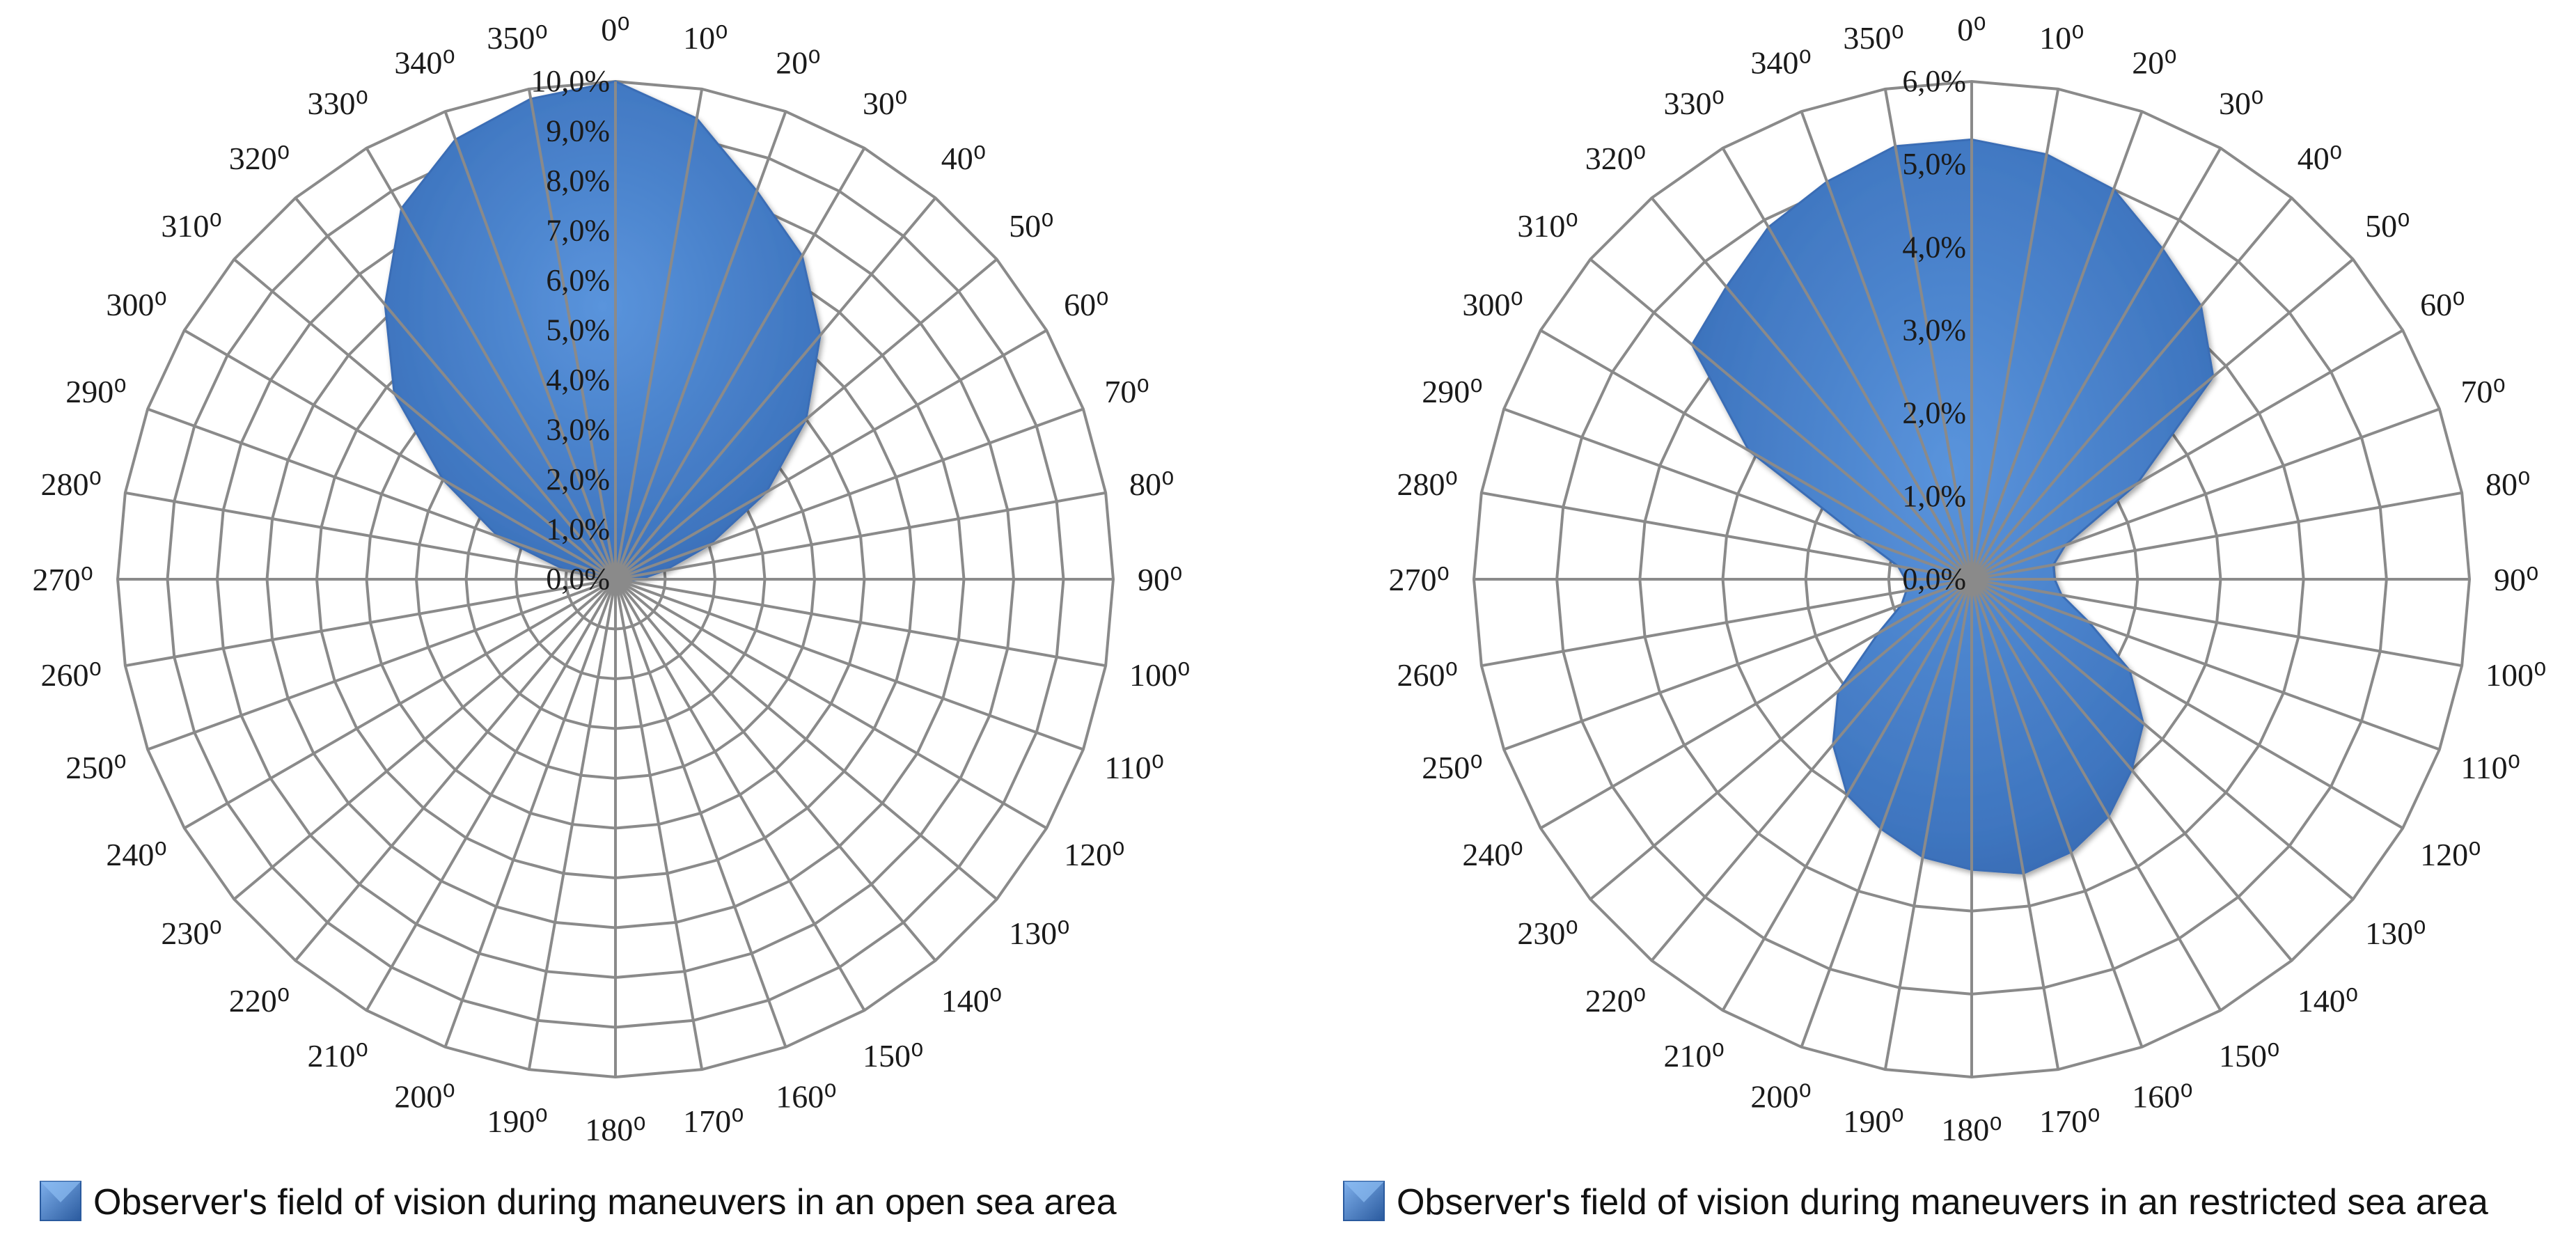 The width and height of the screenshot is (2576, 1249). What do you see at coordinates (1094, 854) in the screenshot?
I see `angle-label: 120⁰` at bounding box center [1094, 854].